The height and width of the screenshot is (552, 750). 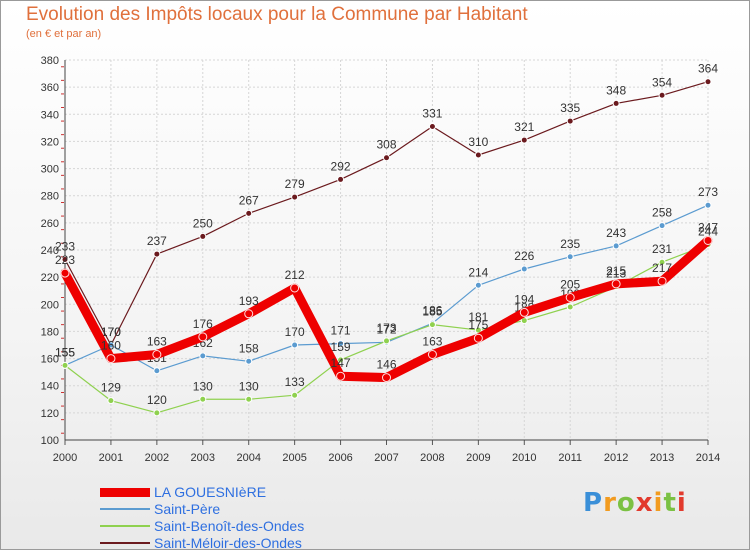 What do you see at coordinates (524, 256) in the screenshot?
I see `series-saint-p-re-data-label: 226` at bounding box center [524, 256].